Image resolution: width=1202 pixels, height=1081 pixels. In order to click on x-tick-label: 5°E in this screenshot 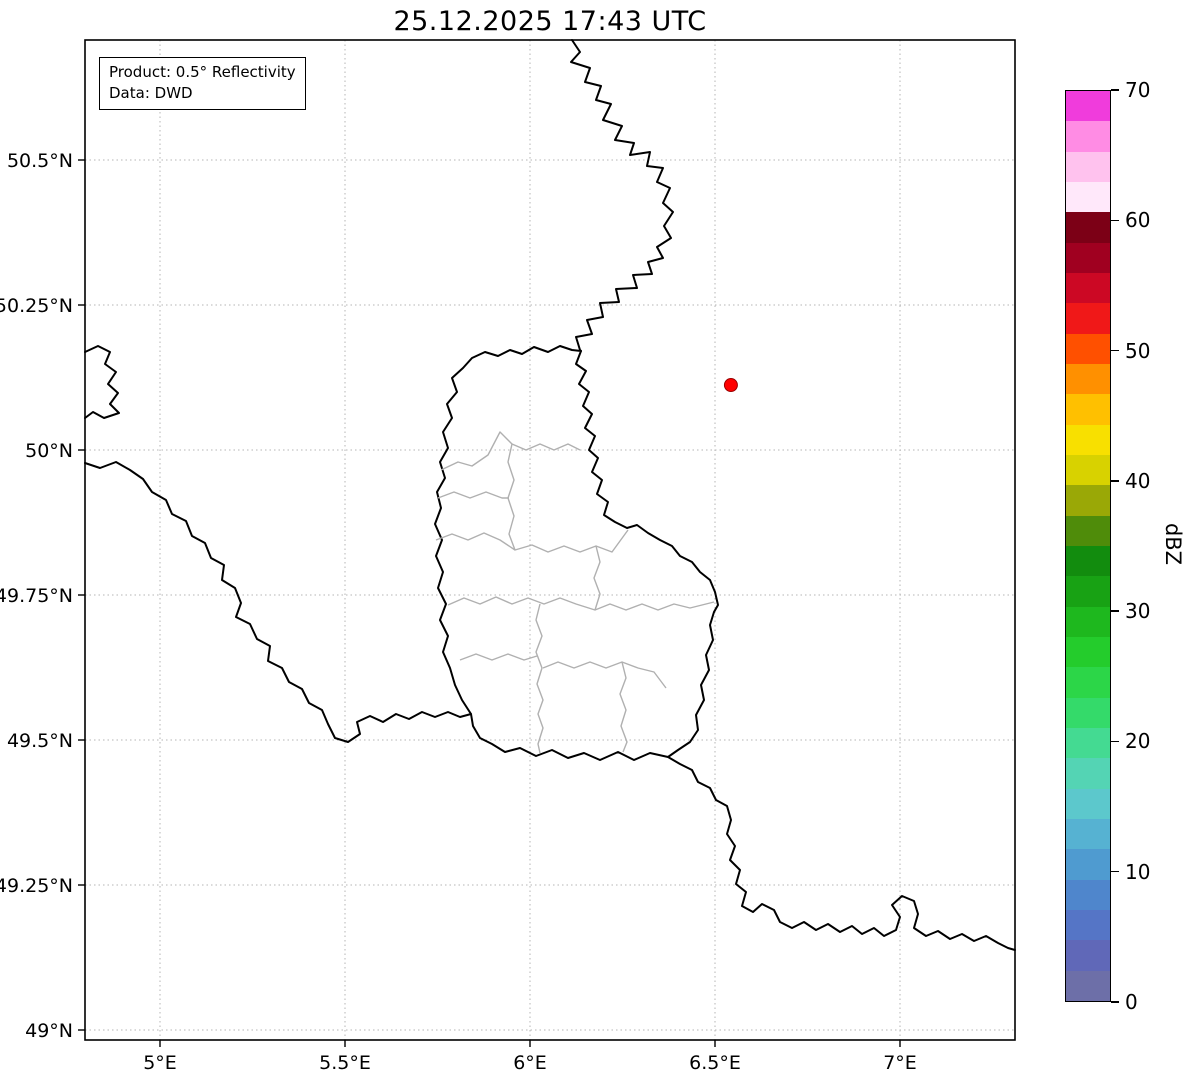, I will do `click(160, 1063)`.